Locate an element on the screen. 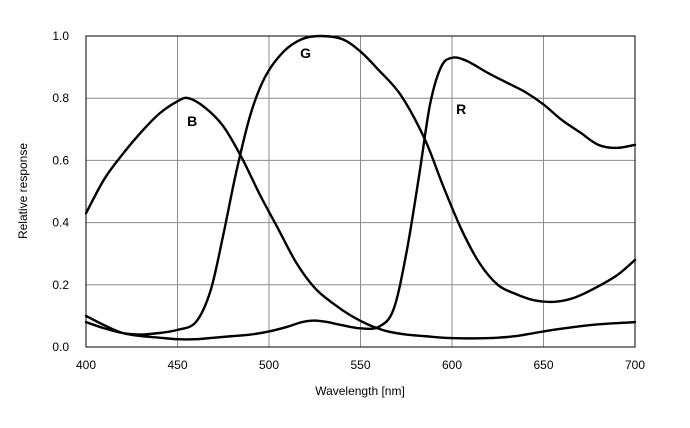 This screenshot has width=690, height=428. y-tick-label: 0.8 is located at coordinates (60, 98).